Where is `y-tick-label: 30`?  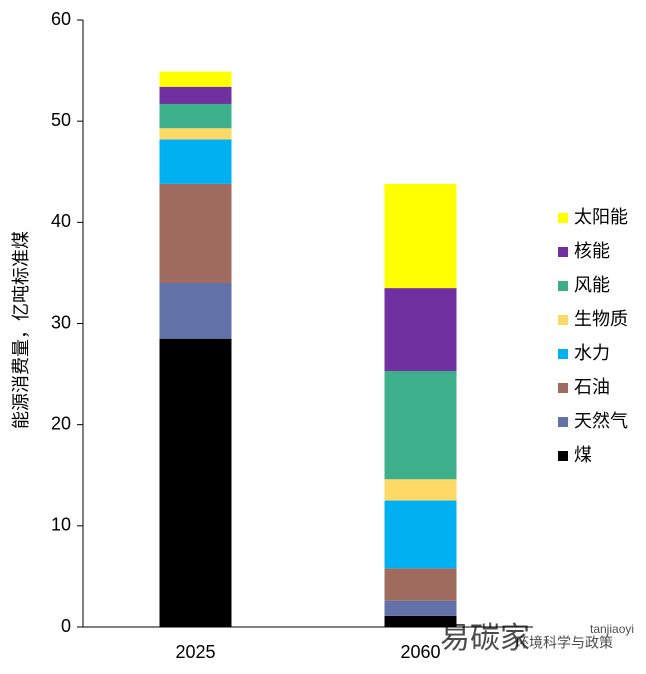
y-tick-label: 30 is located at coordinates (61, 322).